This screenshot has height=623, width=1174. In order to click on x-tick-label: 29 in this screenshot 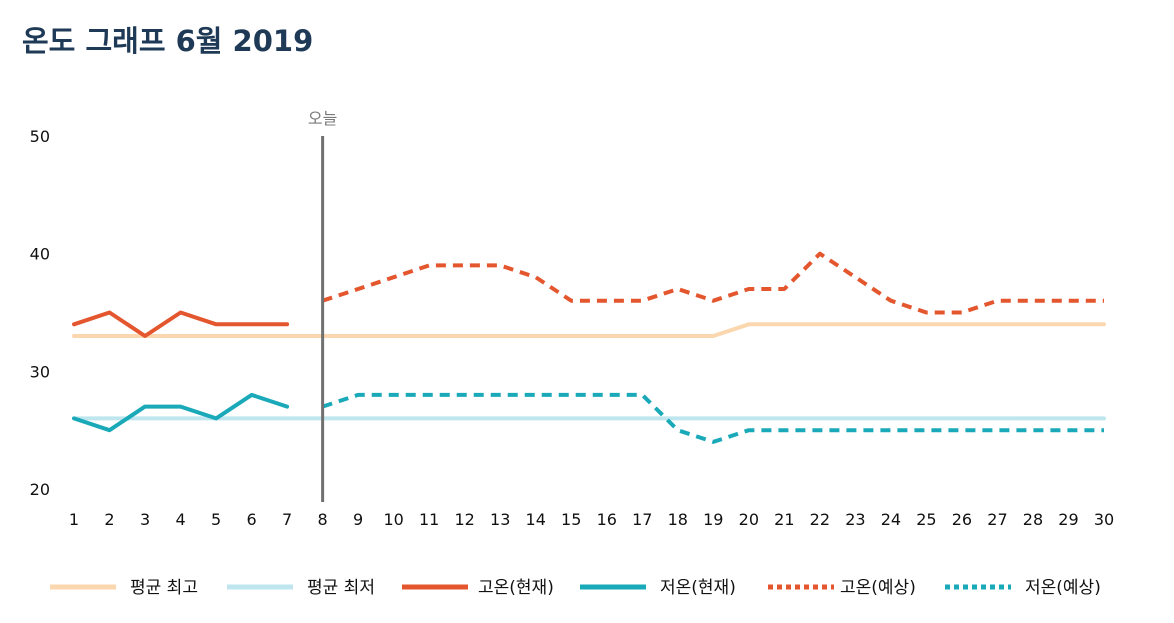, I will do `click(1068, 519)`.